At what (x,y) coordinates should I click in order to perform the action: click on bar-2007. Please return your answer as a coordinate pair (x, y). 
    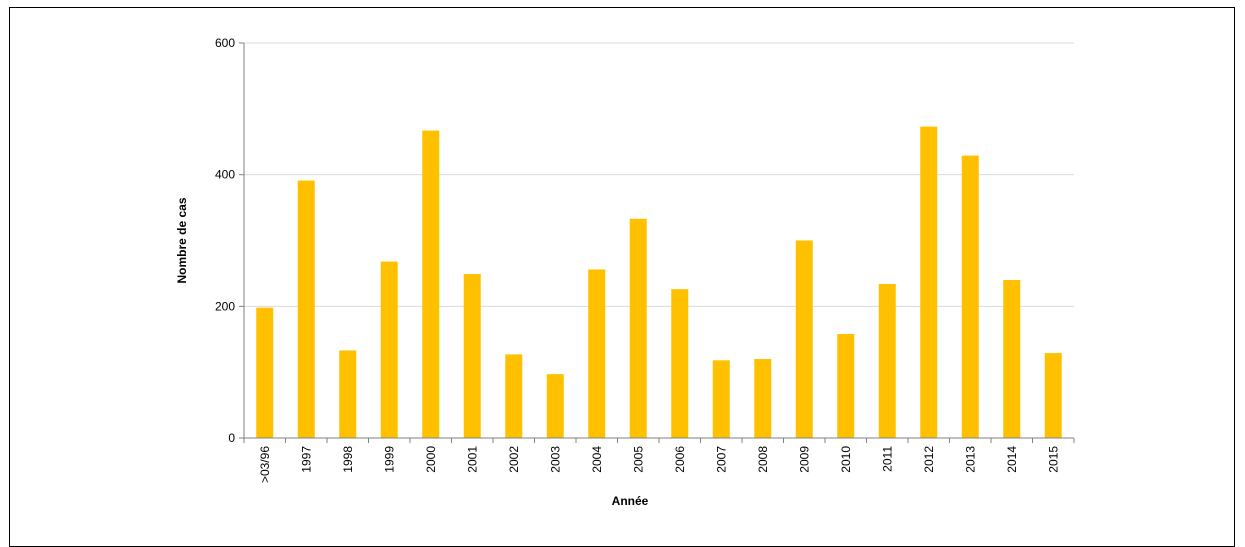
    Looking at the image, I should click on (721, 399).